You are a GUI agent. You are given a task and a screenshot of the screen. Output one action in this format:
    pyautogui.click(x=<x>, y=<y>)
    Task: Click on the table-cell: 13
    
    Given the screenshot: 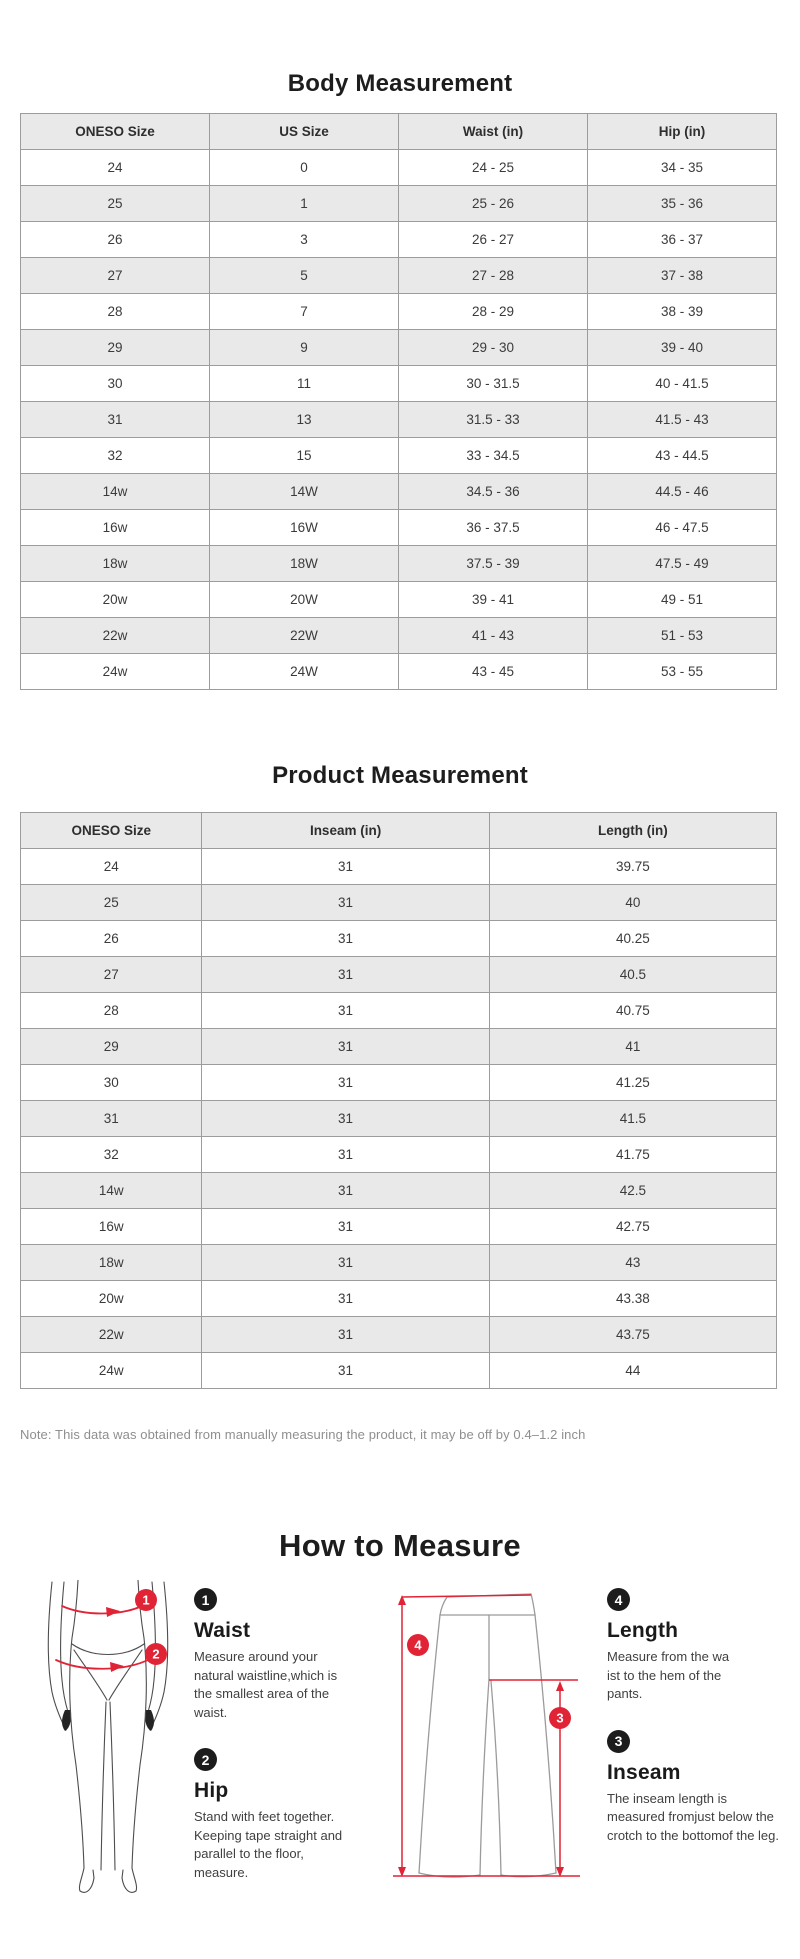 What is the action you would take?
    pyautogui.click(x=304, y=419)
    